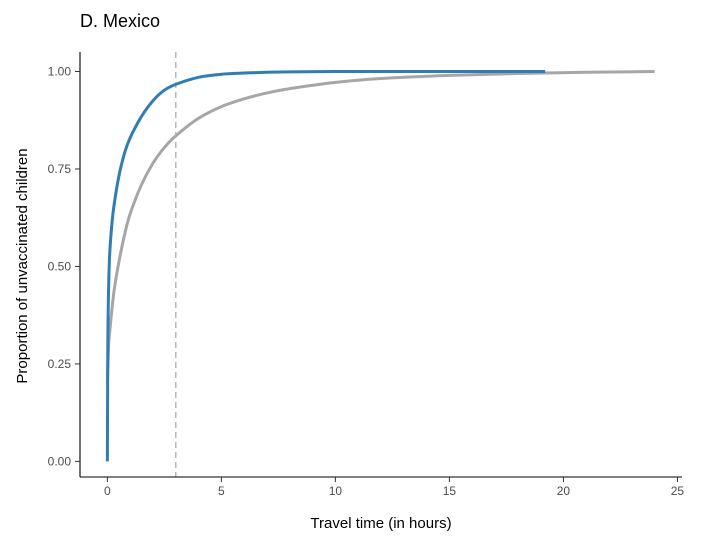 This screenshot has width=704, height=538. Describe the element at coordinates (22, 265) in the screenshot. I see `y-axis-label: Proportion of unvaccinated children` at that location.